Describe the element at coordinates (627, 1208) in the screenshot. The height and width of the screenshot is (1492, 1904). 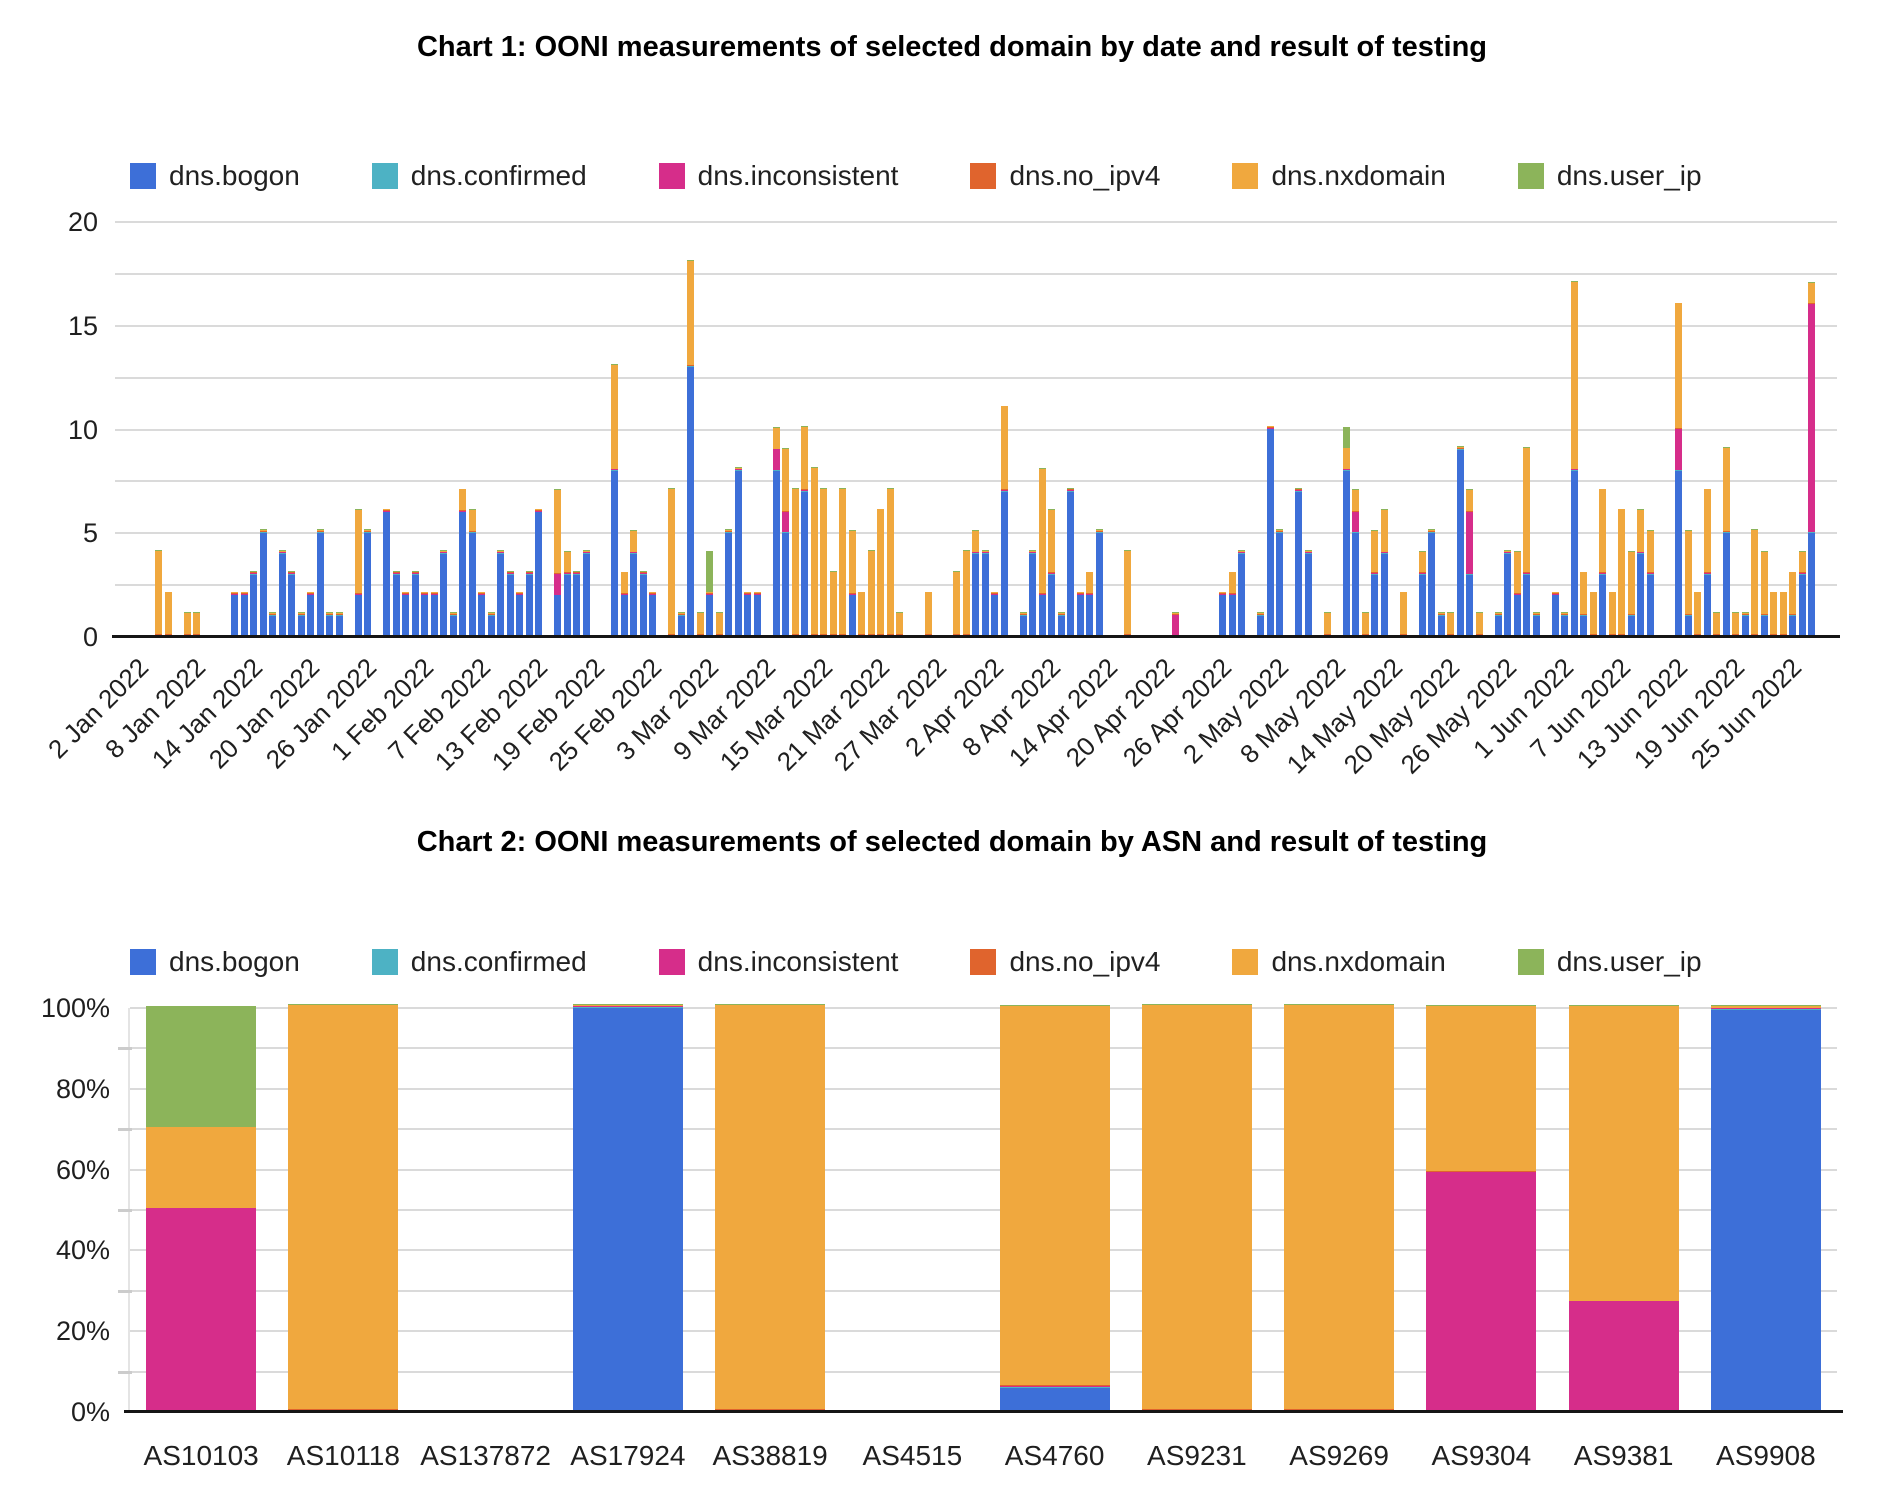
I see `asn-bar-AS17924` at that location.